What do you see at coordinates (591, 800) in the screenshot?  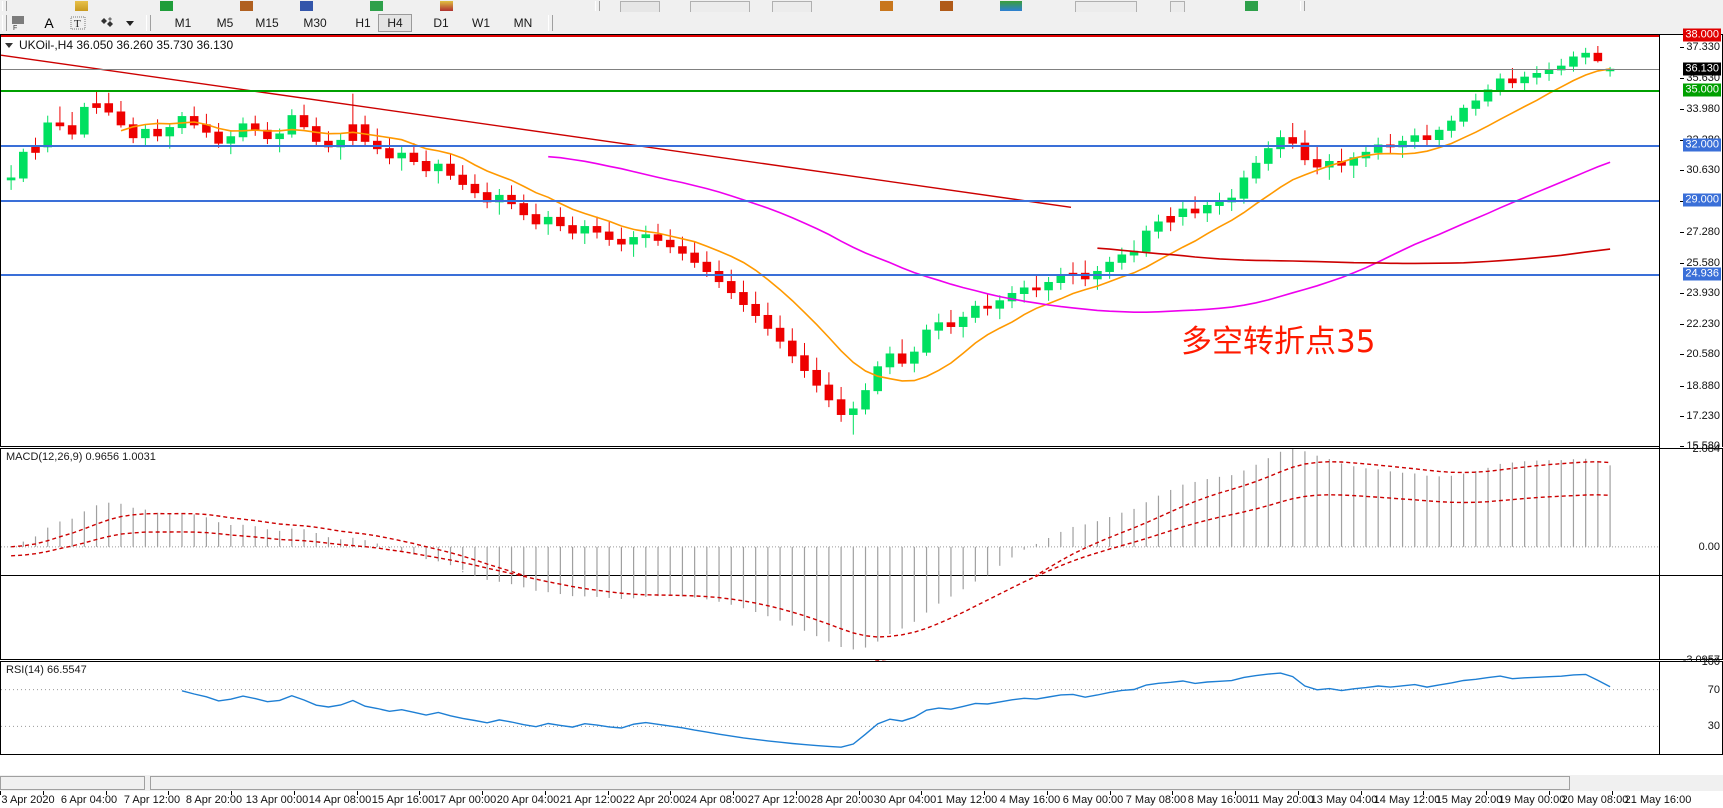 I see `time-tick: 21 Apr 12:00` at bounding box center [591, 800].